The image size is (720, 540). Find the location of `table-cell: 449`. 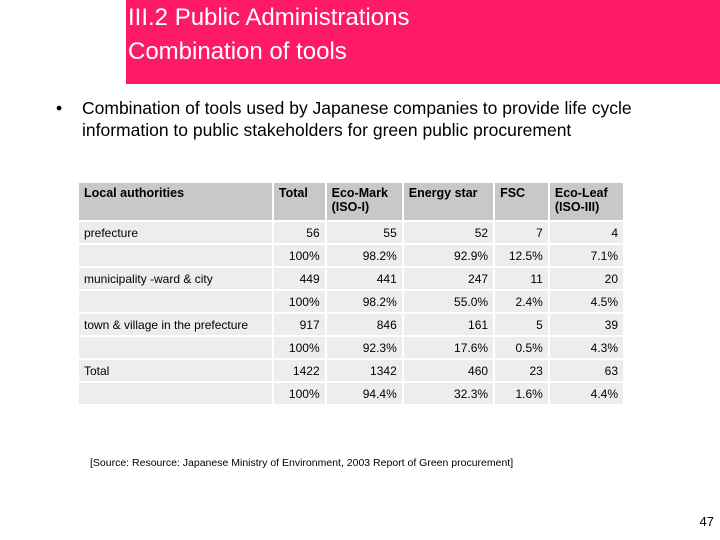

table-cell: 449 is located at coordinates (299, 278).